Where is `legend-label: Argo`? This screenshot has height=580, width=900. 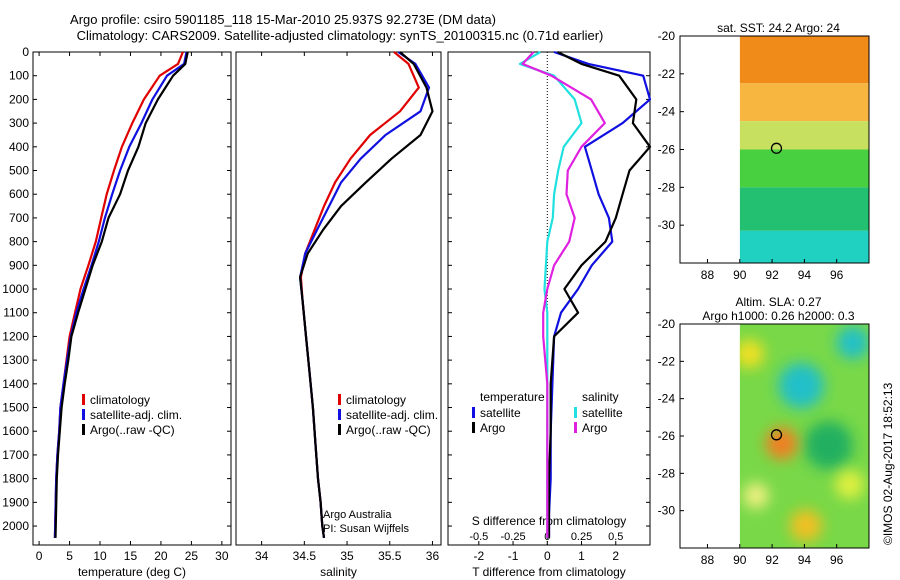 legend-label: Argo is located at coordinates (595, 428).